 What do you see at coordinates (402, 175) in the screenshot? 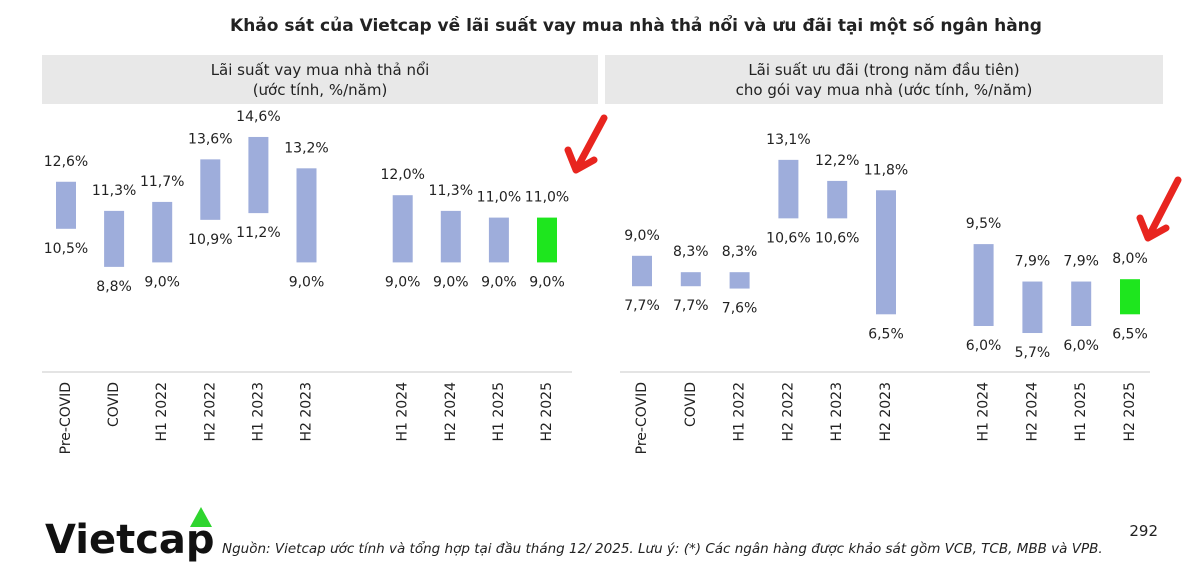
I see `data-label: 12,0%` at bounding box center [402, 175].